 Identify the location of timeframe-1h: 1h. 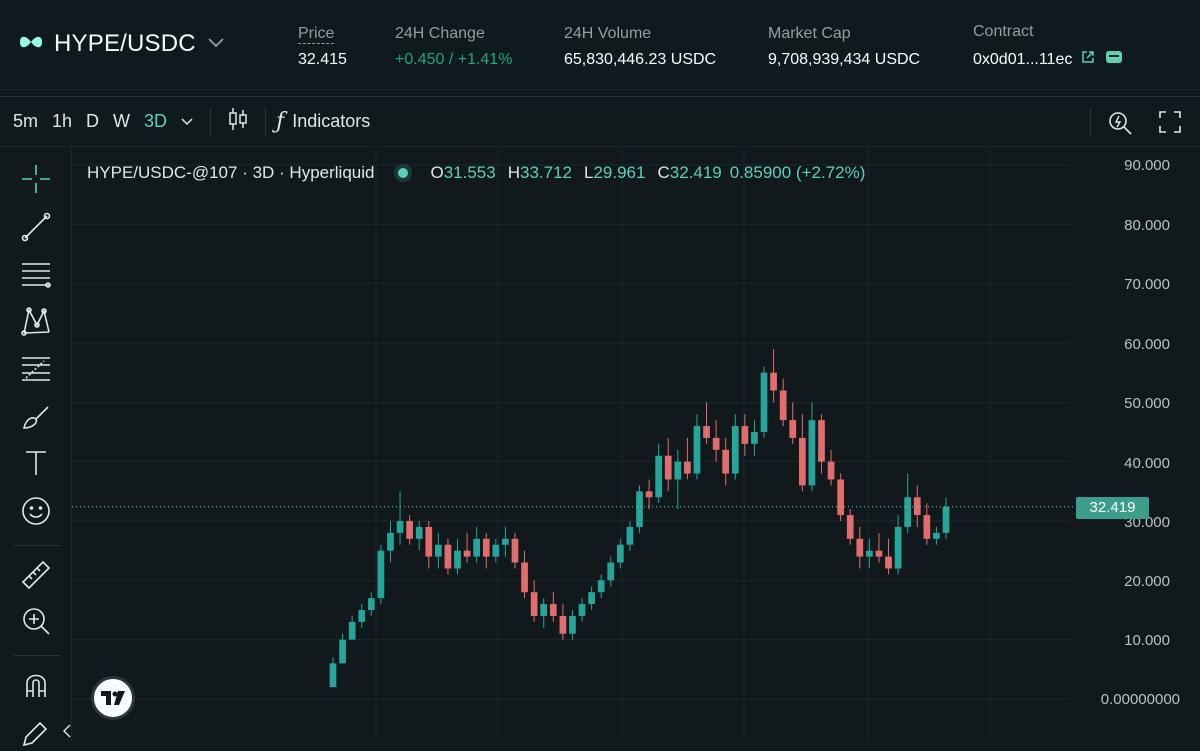
(62, 121).